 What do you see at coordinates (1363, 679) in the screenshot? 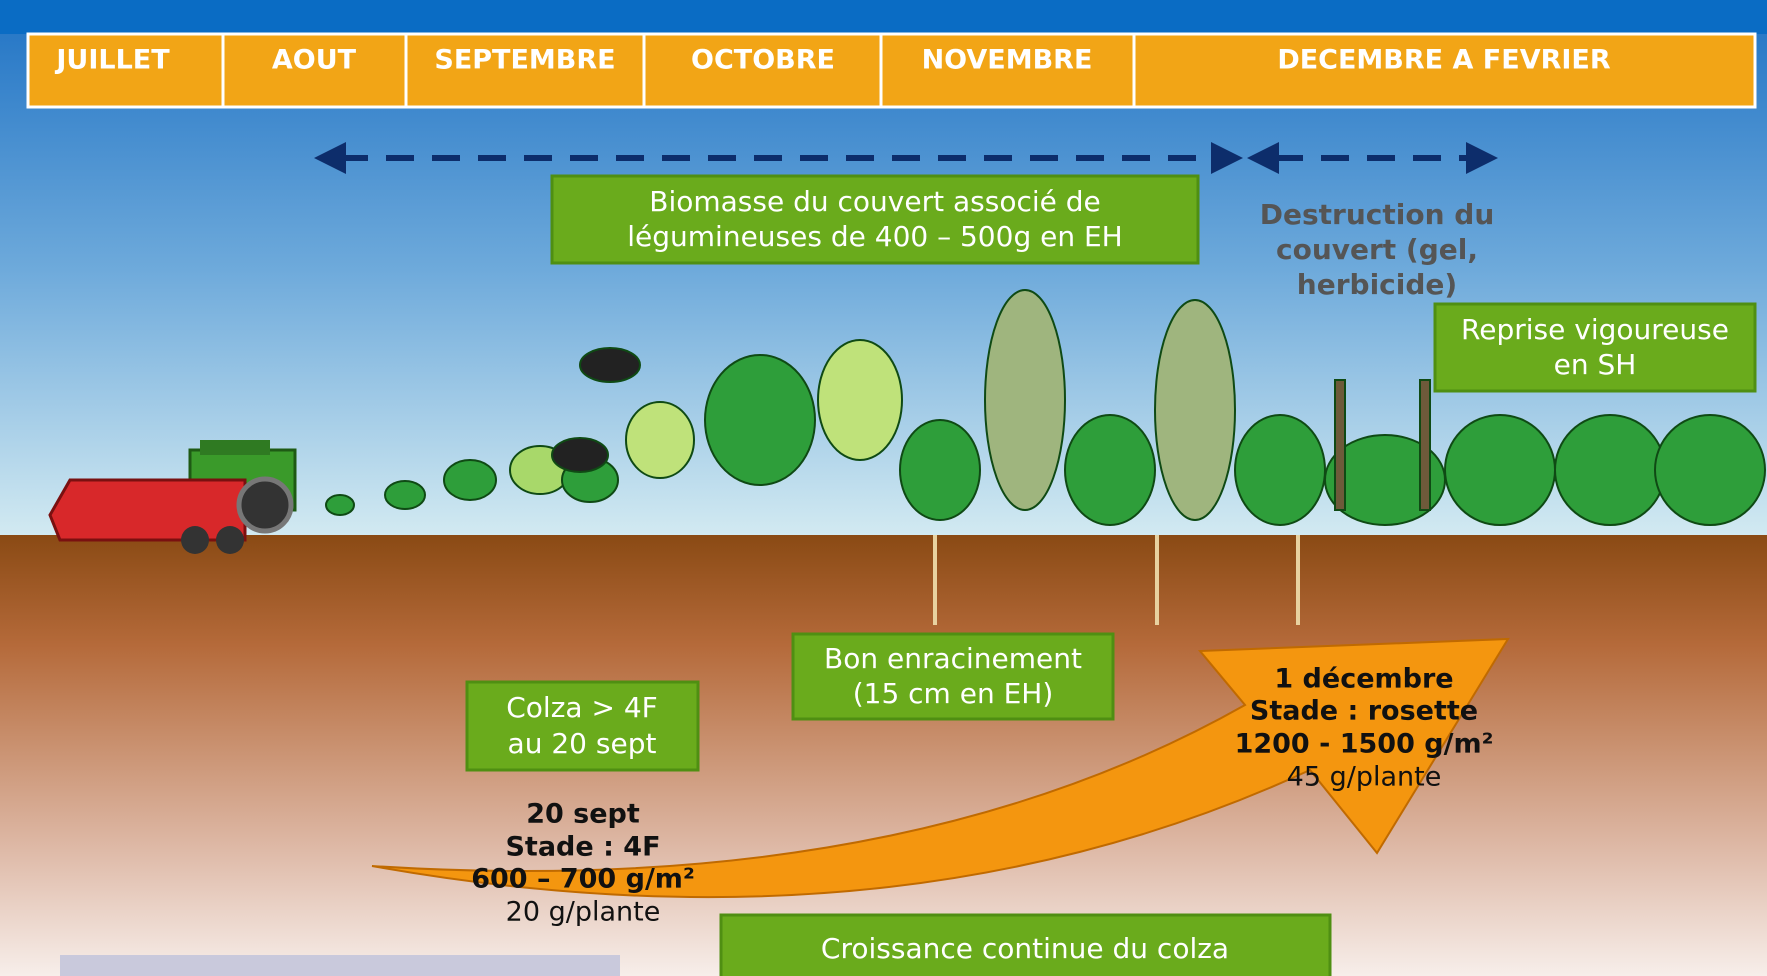
I see `dec-text: 1 décembre` at bounding box center [1363, 679].